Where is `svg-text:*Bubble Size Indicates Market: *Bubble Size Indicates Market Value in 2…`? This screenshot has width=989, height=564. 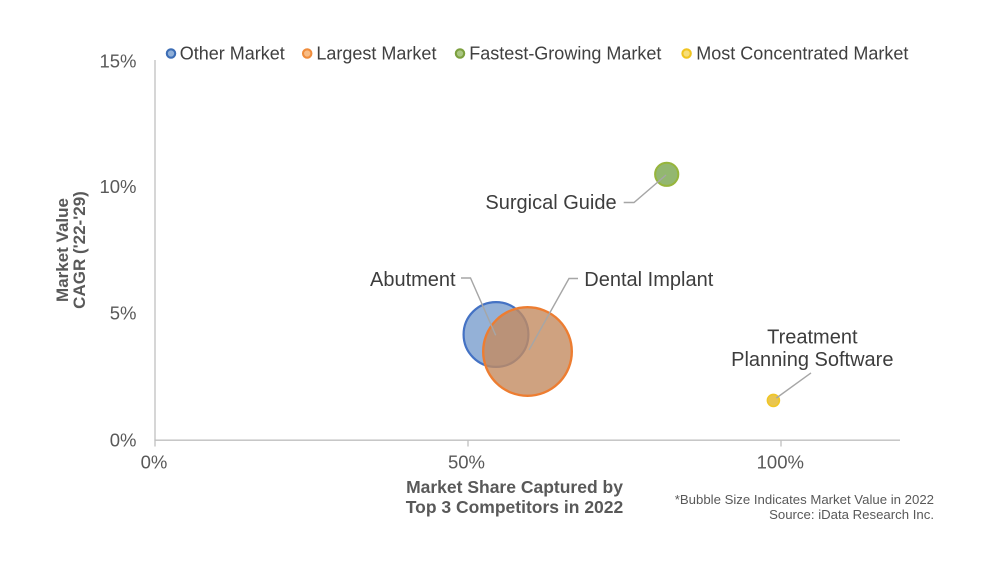 svg-text:*Bubble Size Indicates Market: *Bubble Size Indicates Market Value in 2… is located at coordinates (804, 499).